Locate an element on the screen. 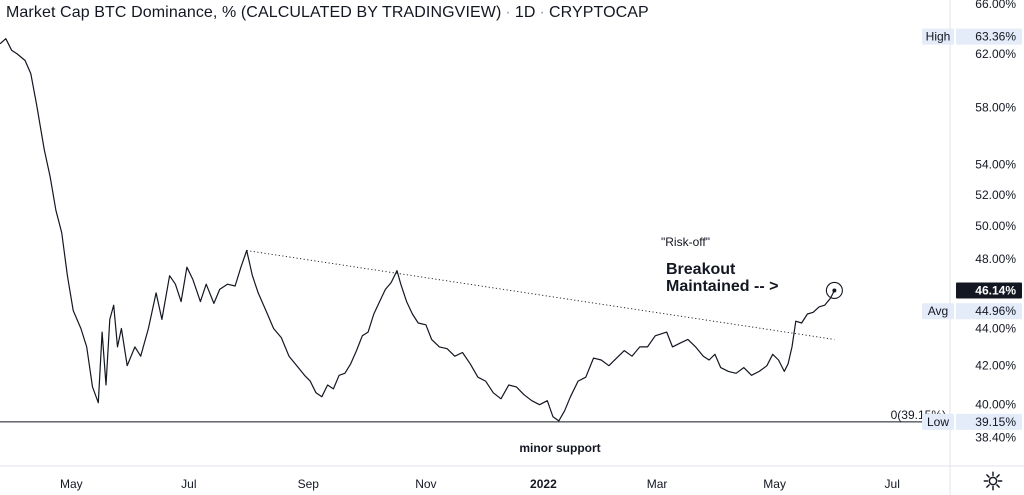 This screenshot has width=1024, height=495. x-tick-label: Sep is located at coordinates (309, 484).